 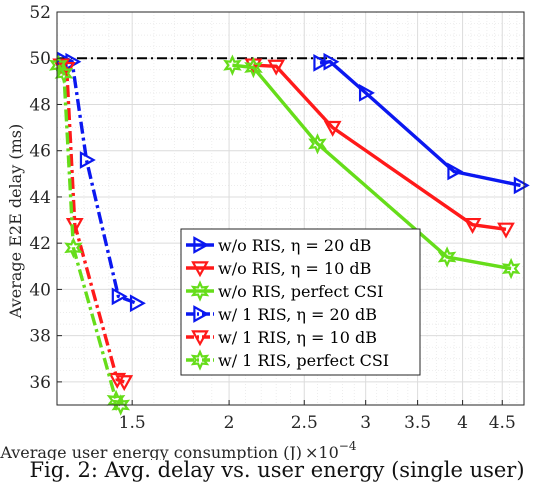 What do you see at coordinates (365, 423) in the screenshot?
I see `x-tick-label-3: 3` at bounding box center [365, 423].